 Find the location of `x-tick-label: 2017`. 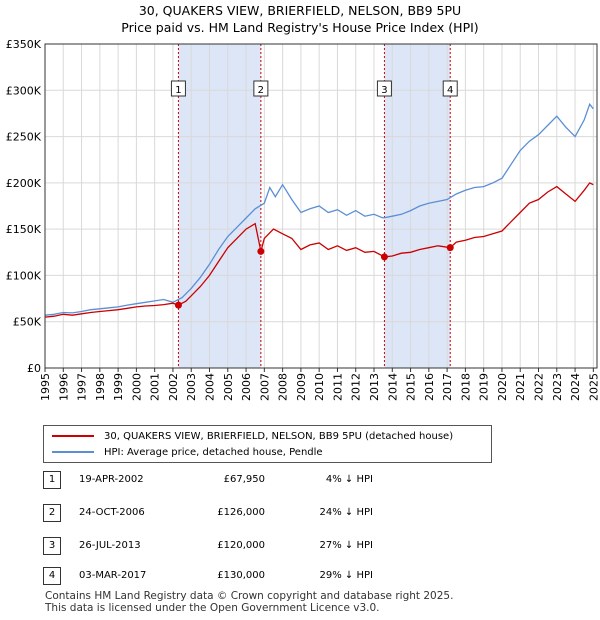

x-tick-label: 2017 is located at coordinates (447, 387).